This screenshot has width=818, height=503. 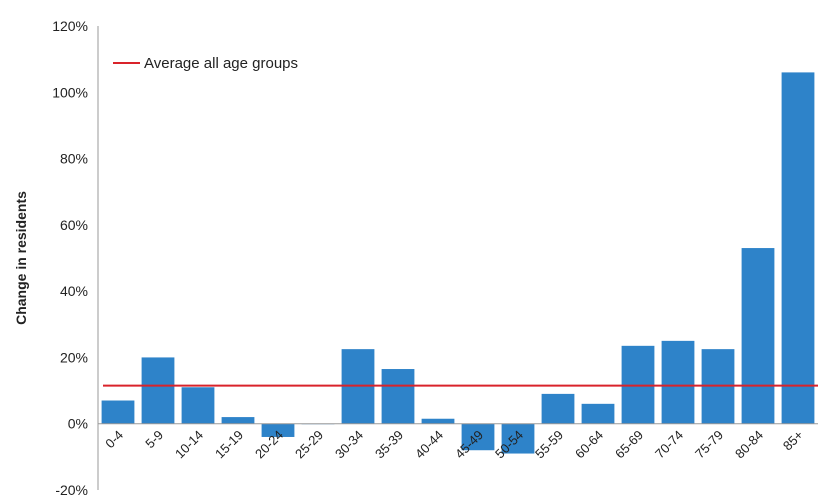 What do you see at coordinates (71, 490) in the screenshot?
I see `y-tick-label: -20%` at bounding box center [71, 490].